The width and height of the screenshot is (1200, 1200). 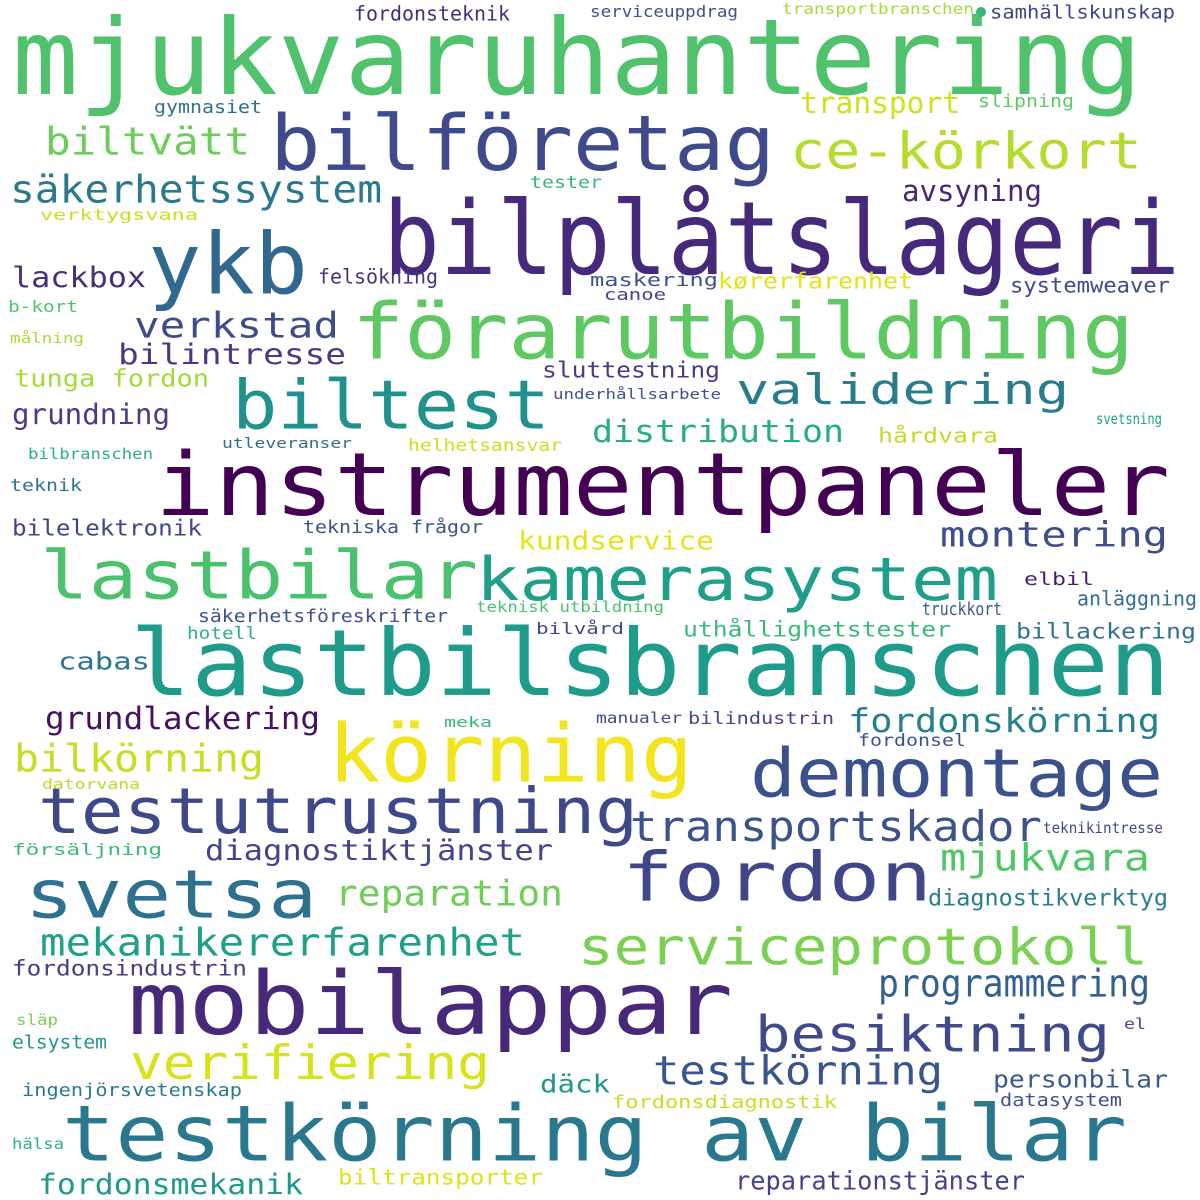 What do you see at coordinates (1026, 101) in the screenshot?
I see `cloud-word: slipning` at bounding box center [1026, 101].